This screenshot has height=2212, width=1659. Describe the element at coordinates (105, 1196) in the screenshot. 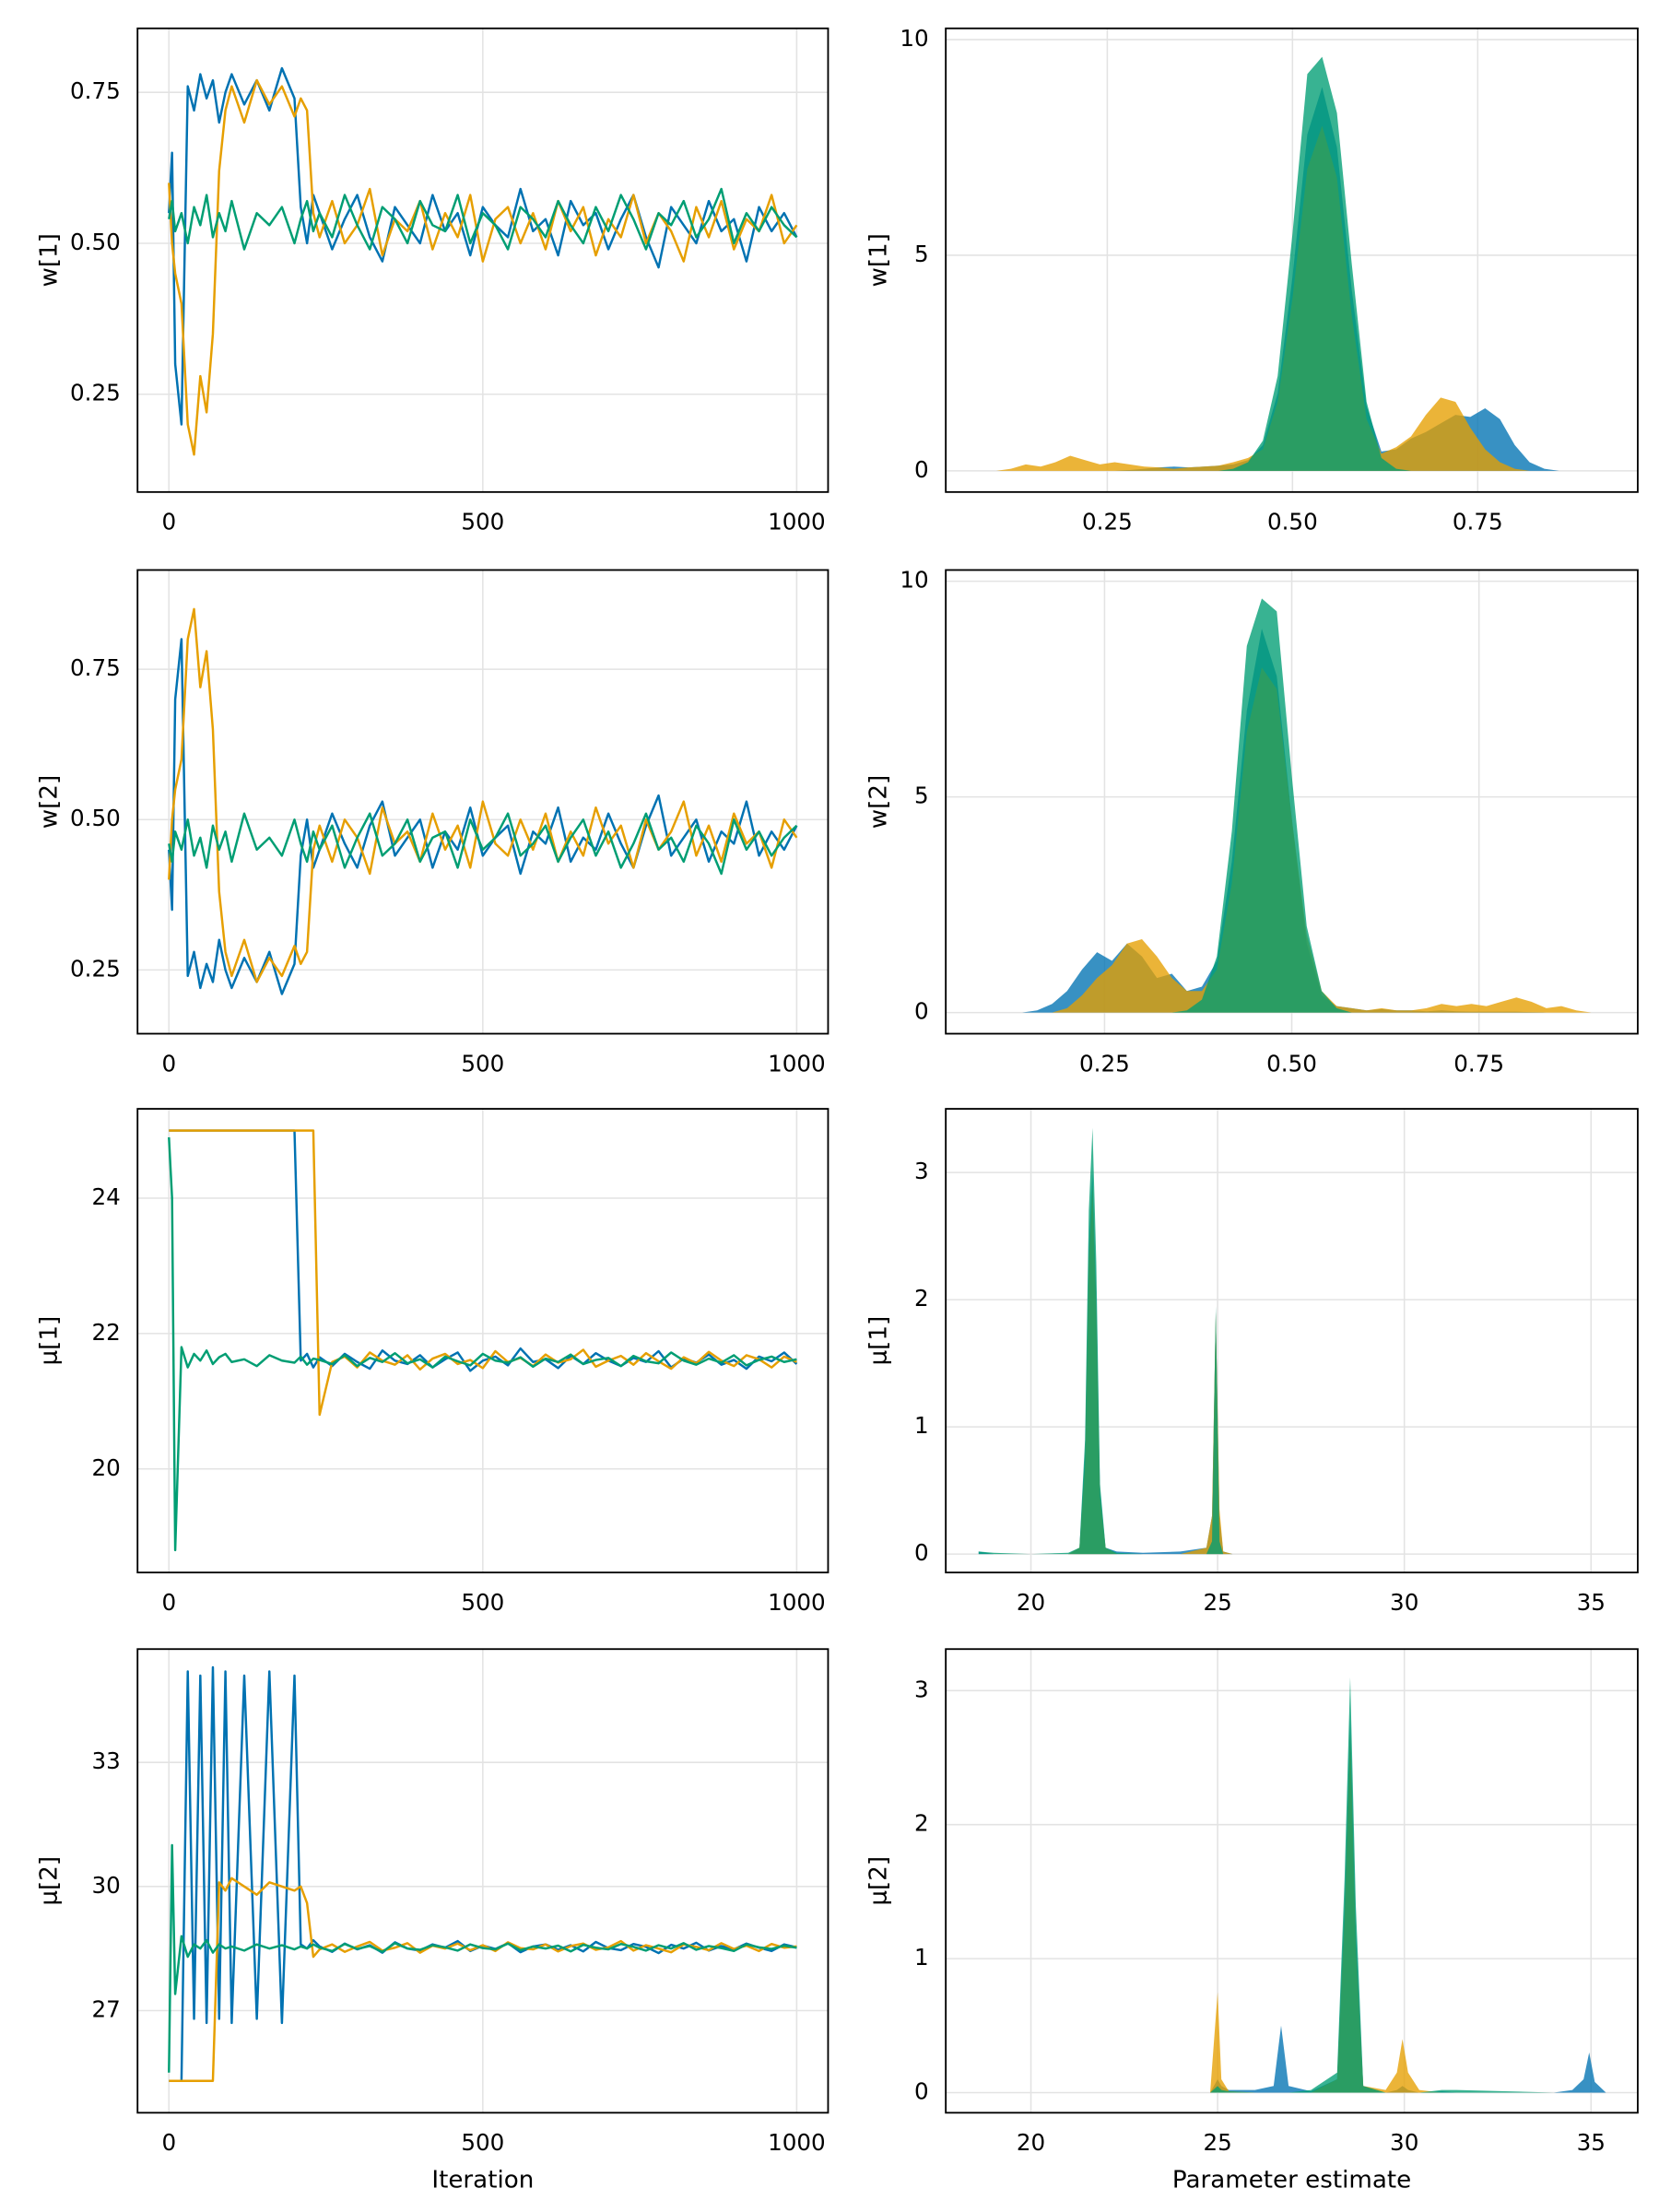

I see `y-tick-label: 24` at that location.